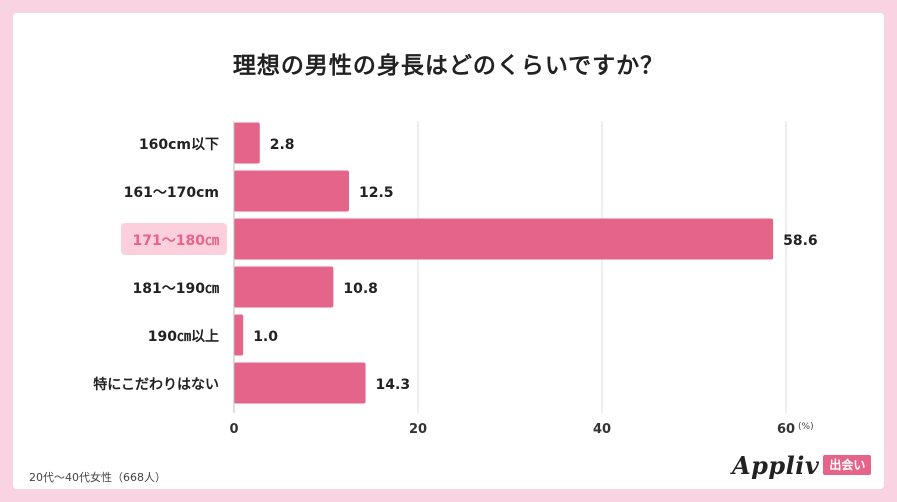 The image size is (897, 502). I want to click on value-label: 2.8, so click(282, 145).